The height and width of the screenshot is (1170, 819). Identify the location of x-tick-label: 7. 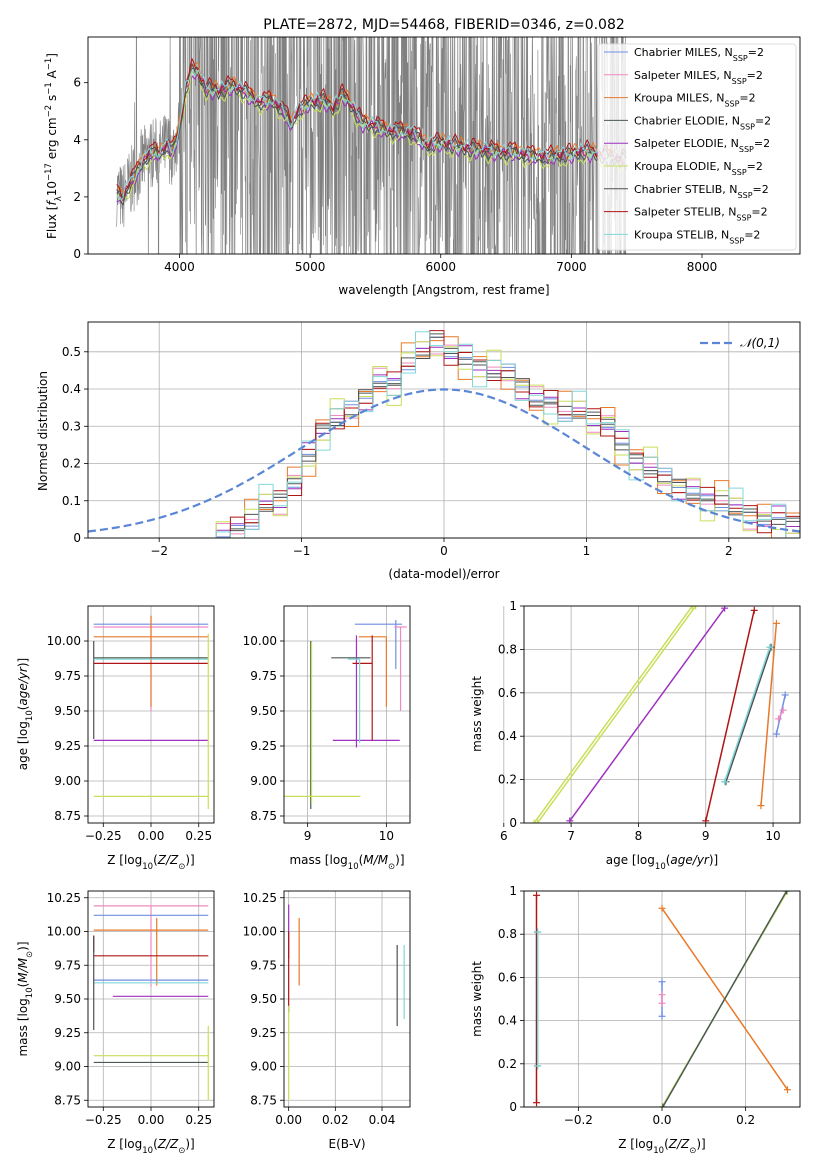
(571, 836).